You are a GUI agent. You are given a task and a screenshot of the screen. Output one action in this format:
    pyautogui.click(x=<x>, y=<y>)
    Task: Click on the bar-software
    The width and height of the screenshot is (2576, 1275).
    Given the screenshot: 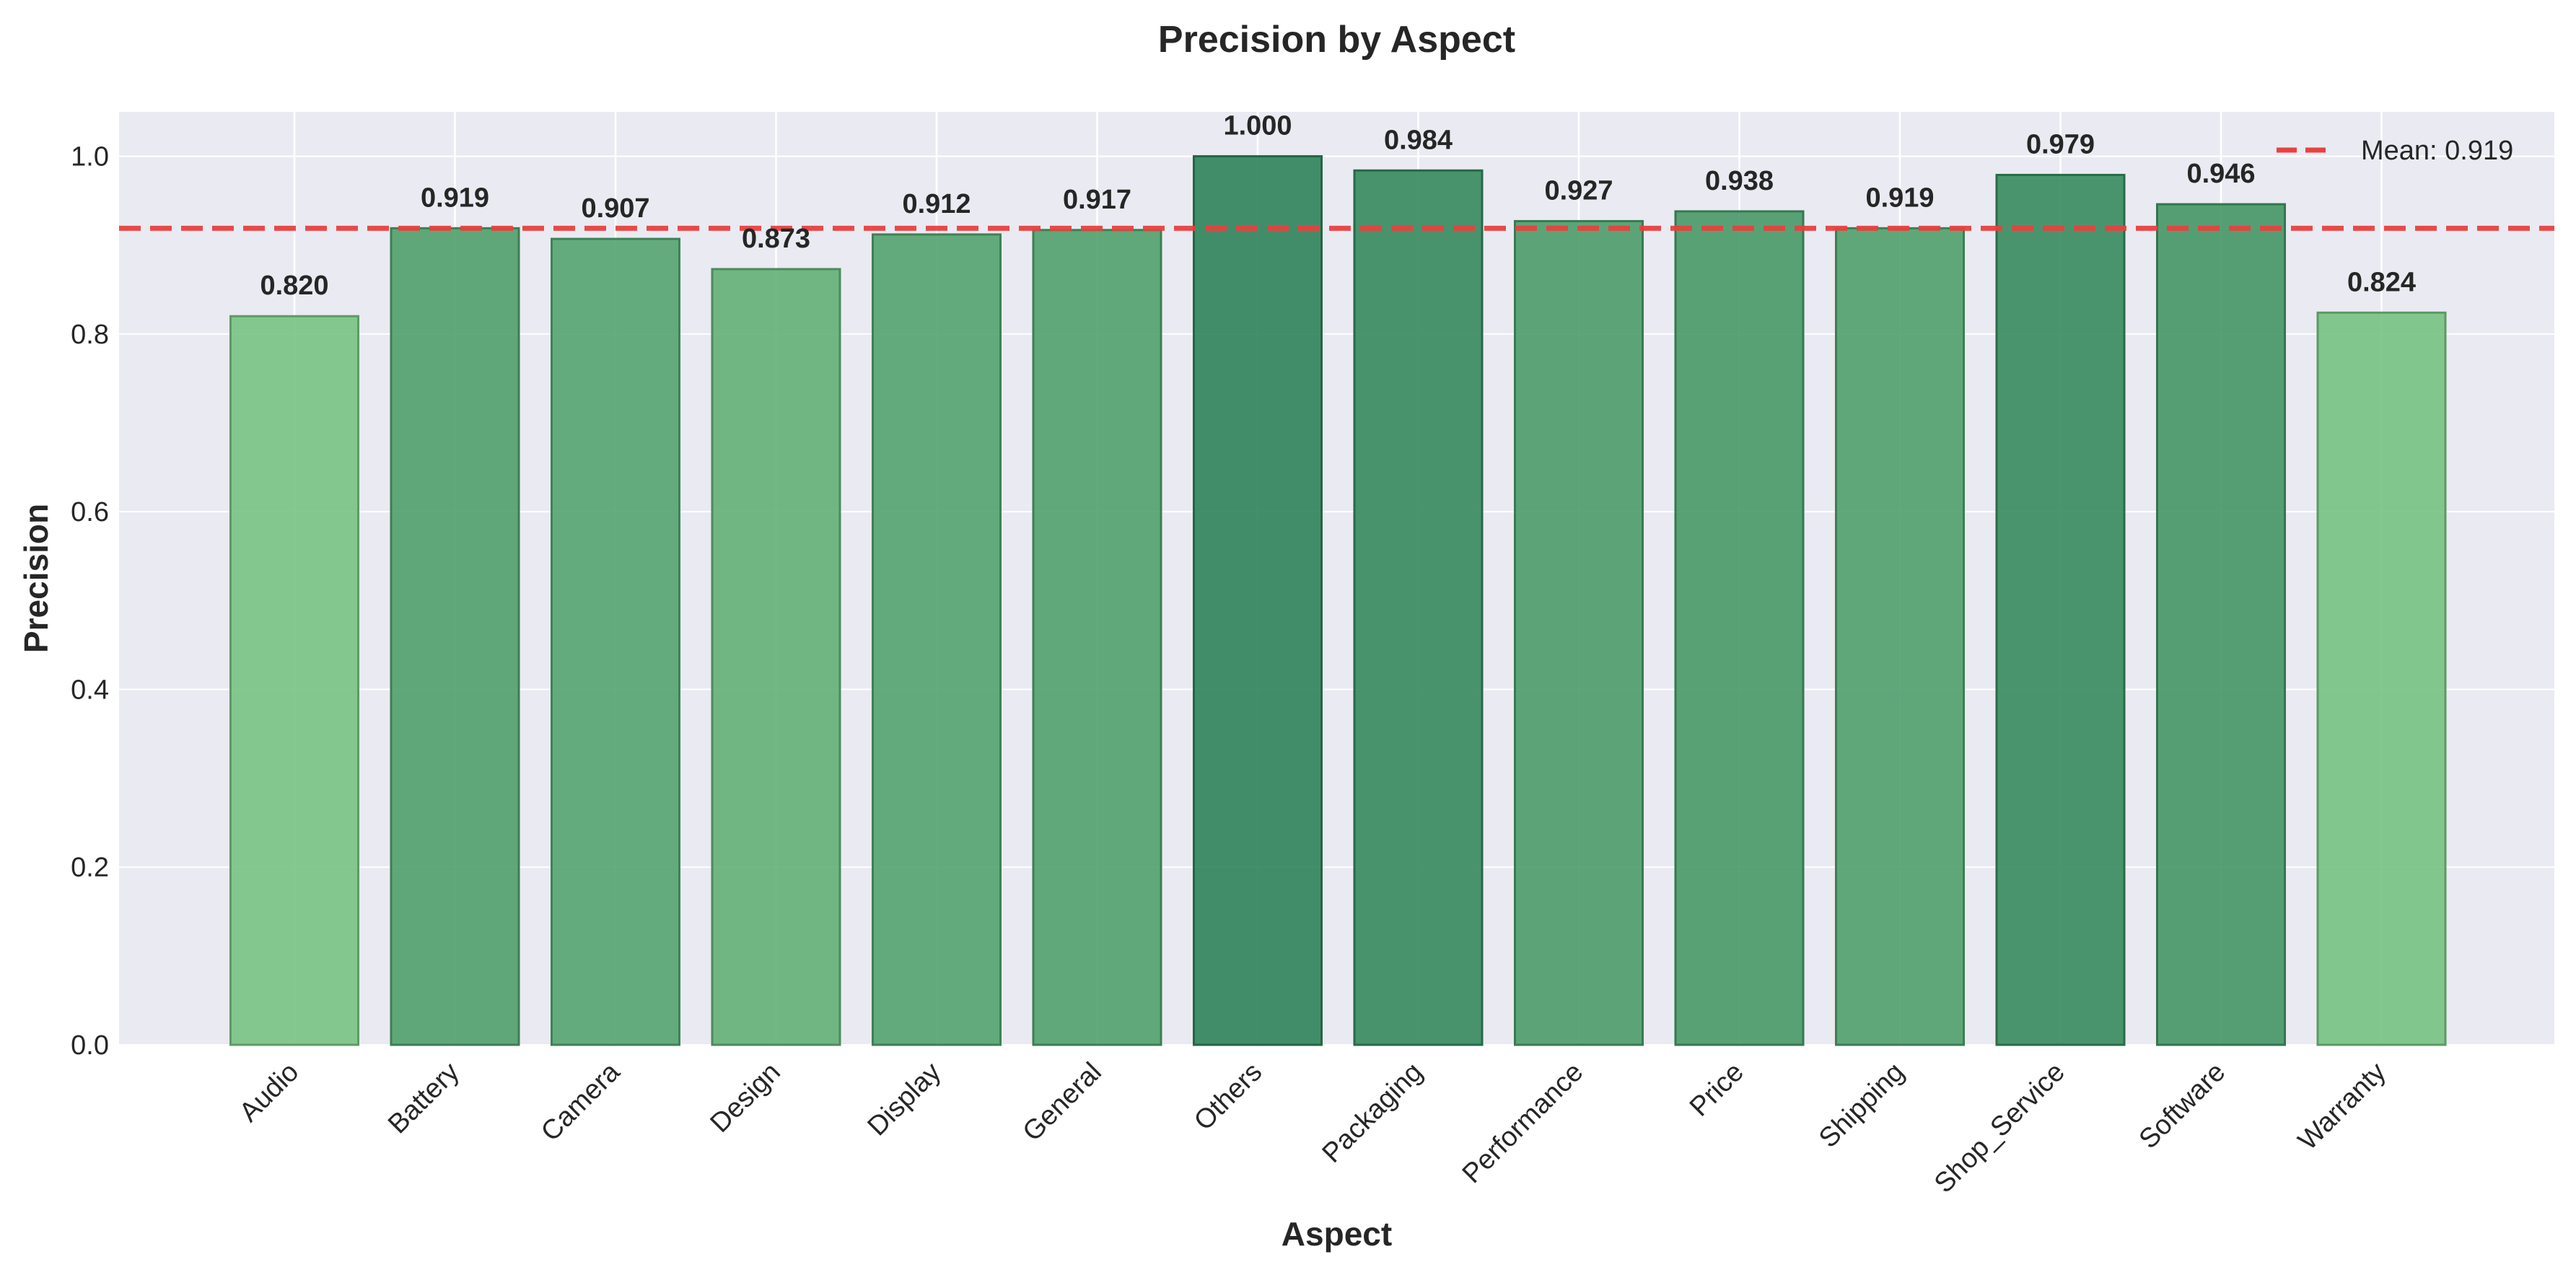 What is the action you would take?
    pyautogui.click(x=2221, y=624)
    